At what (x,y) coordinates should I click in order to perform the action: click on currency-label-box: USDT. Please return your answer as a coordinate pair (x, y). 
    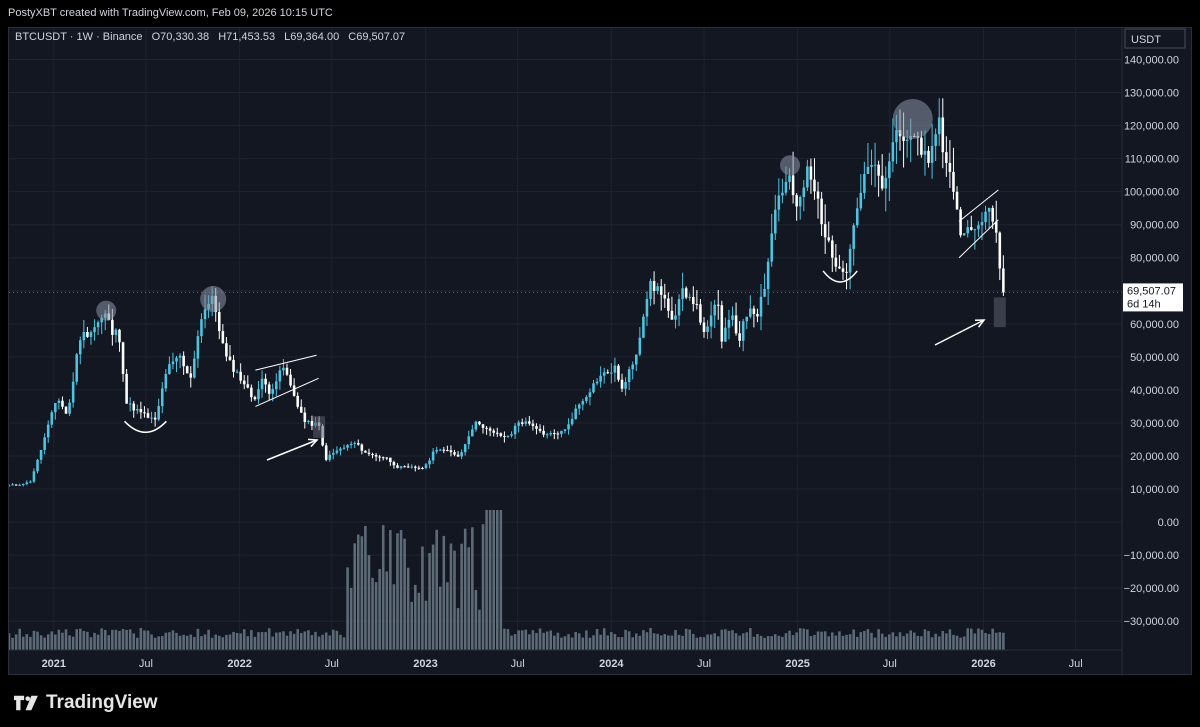
    Looking at the image, I should click on (1155, 38).